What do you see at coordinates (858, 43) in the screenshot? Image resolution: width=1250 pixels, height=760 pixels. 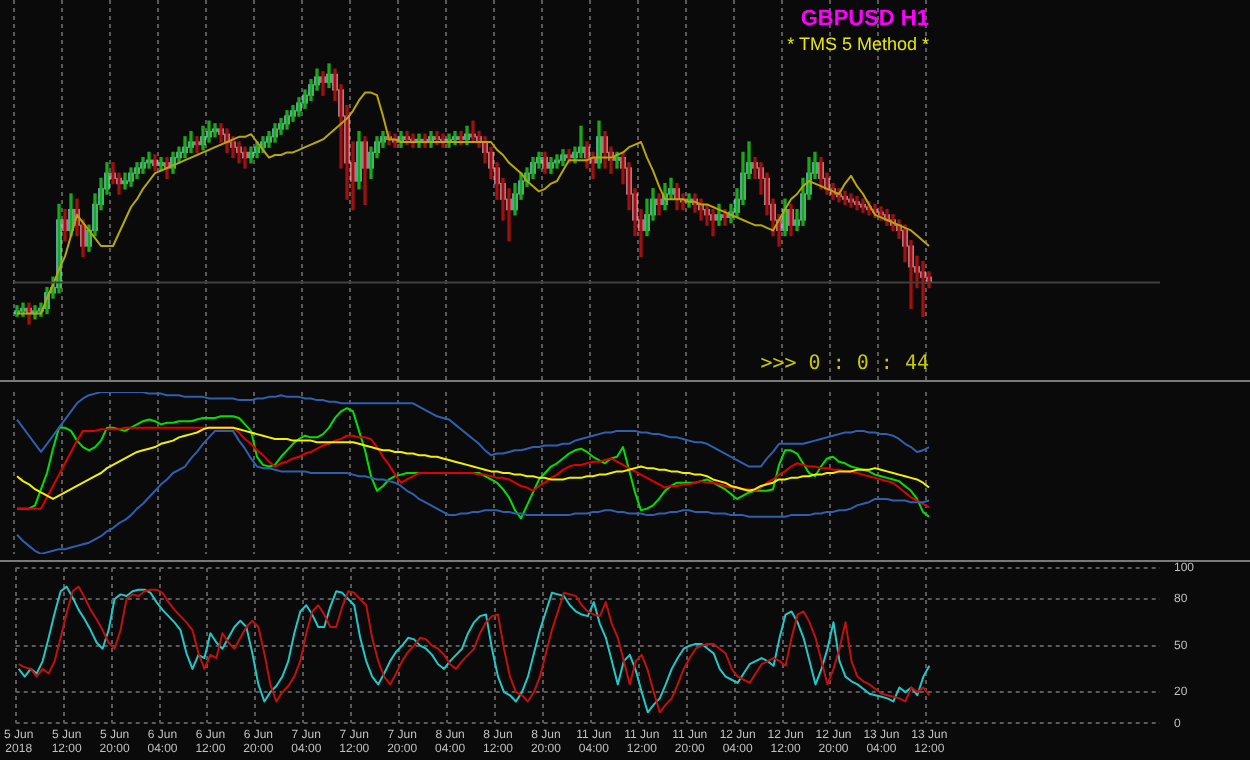 I see `chart-subtitle: * TMS 5 Method *` at bounding box center [858, 43].